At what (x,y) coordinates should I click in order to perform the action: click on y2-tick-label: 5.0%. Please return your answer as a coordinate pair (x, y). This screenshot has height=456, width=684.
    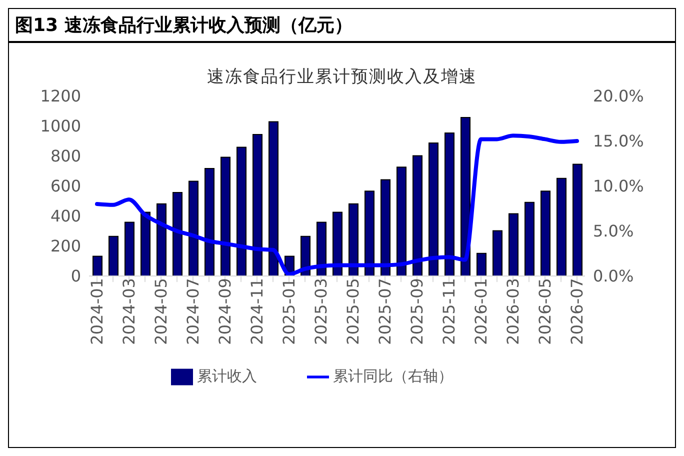
    Looking at the image, I should click on (613, 231).